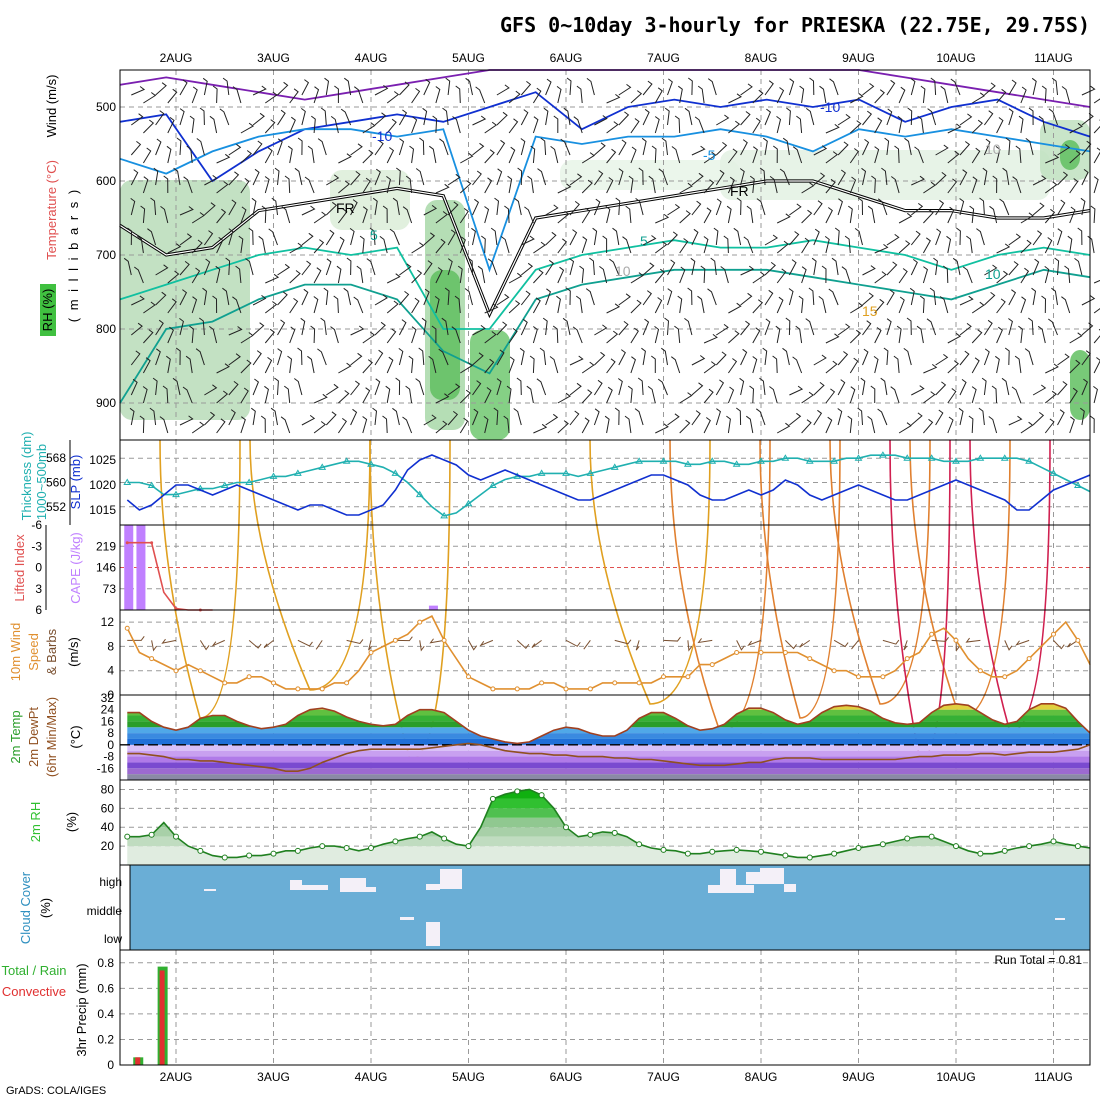 The image size is (1100, 1100). What do you see at coordinates (609, 723) in the screenshot?
I see `temp-line` at bounding box center [609, 723].